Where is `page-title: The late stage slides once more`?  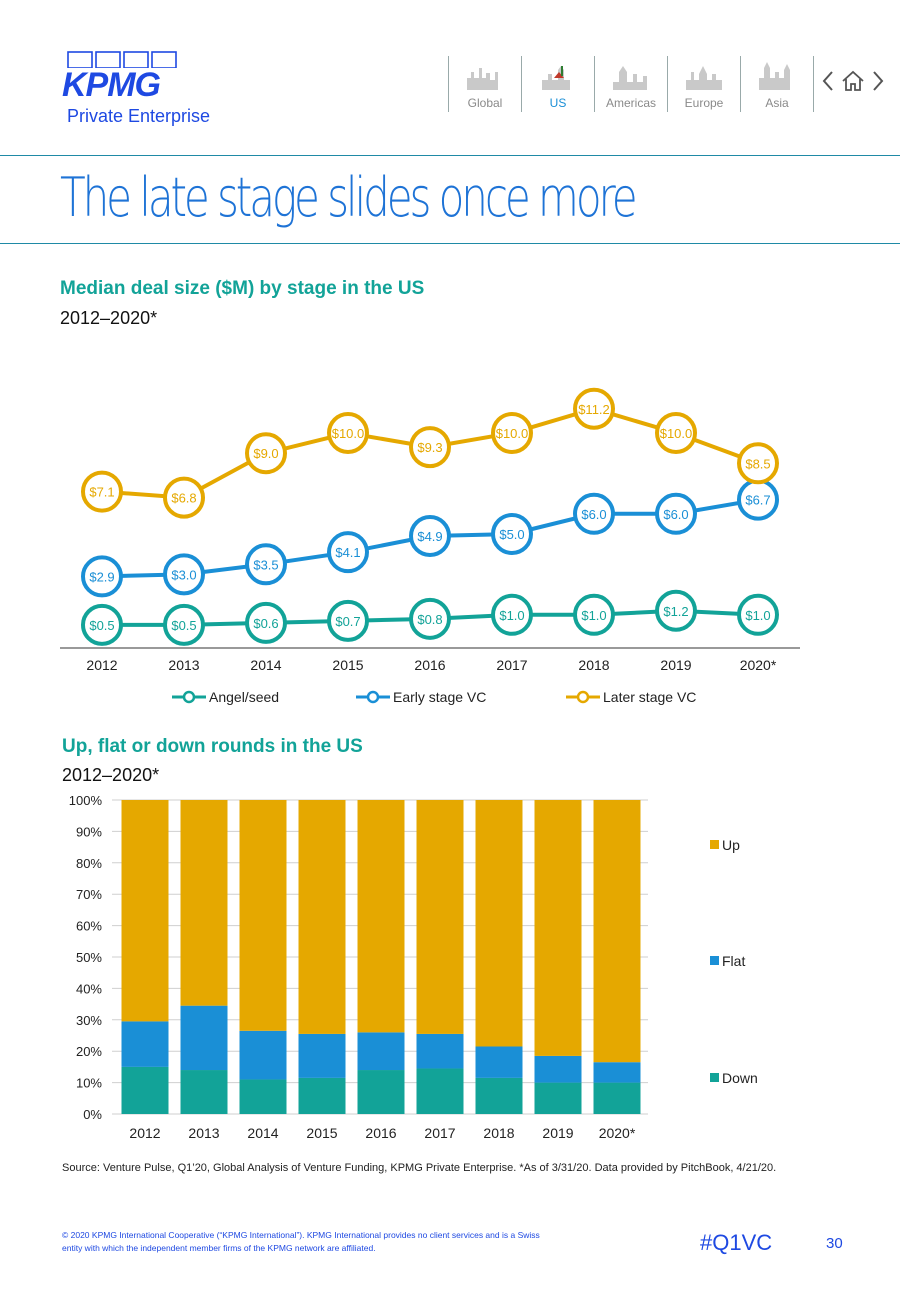
page-title: The late stage slides once more is located at coordinates (349, 197).